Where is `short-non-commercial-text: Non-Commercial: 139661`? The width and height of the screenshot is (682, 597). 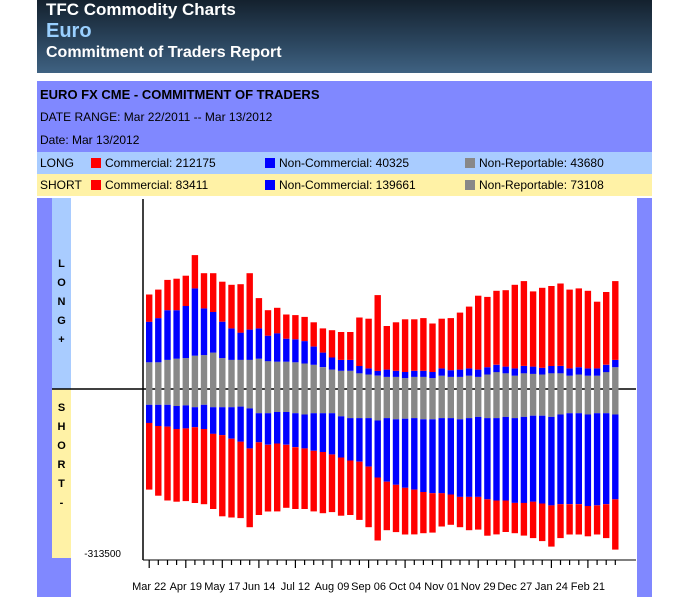 short-non-commercial-text: Non-Commercial: 139661 is located at coordinates (347, 185).